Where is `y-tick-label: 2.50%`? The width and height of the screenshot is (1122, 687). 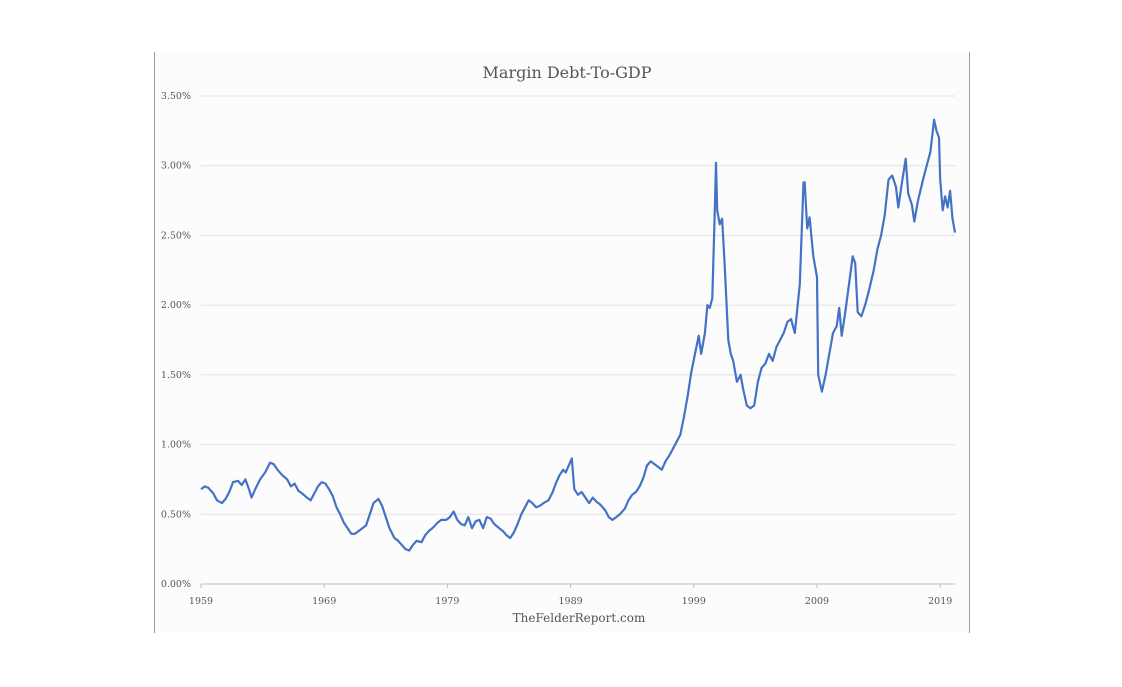
y-tick-label: 2.50% is located at coordinates (176, 235).